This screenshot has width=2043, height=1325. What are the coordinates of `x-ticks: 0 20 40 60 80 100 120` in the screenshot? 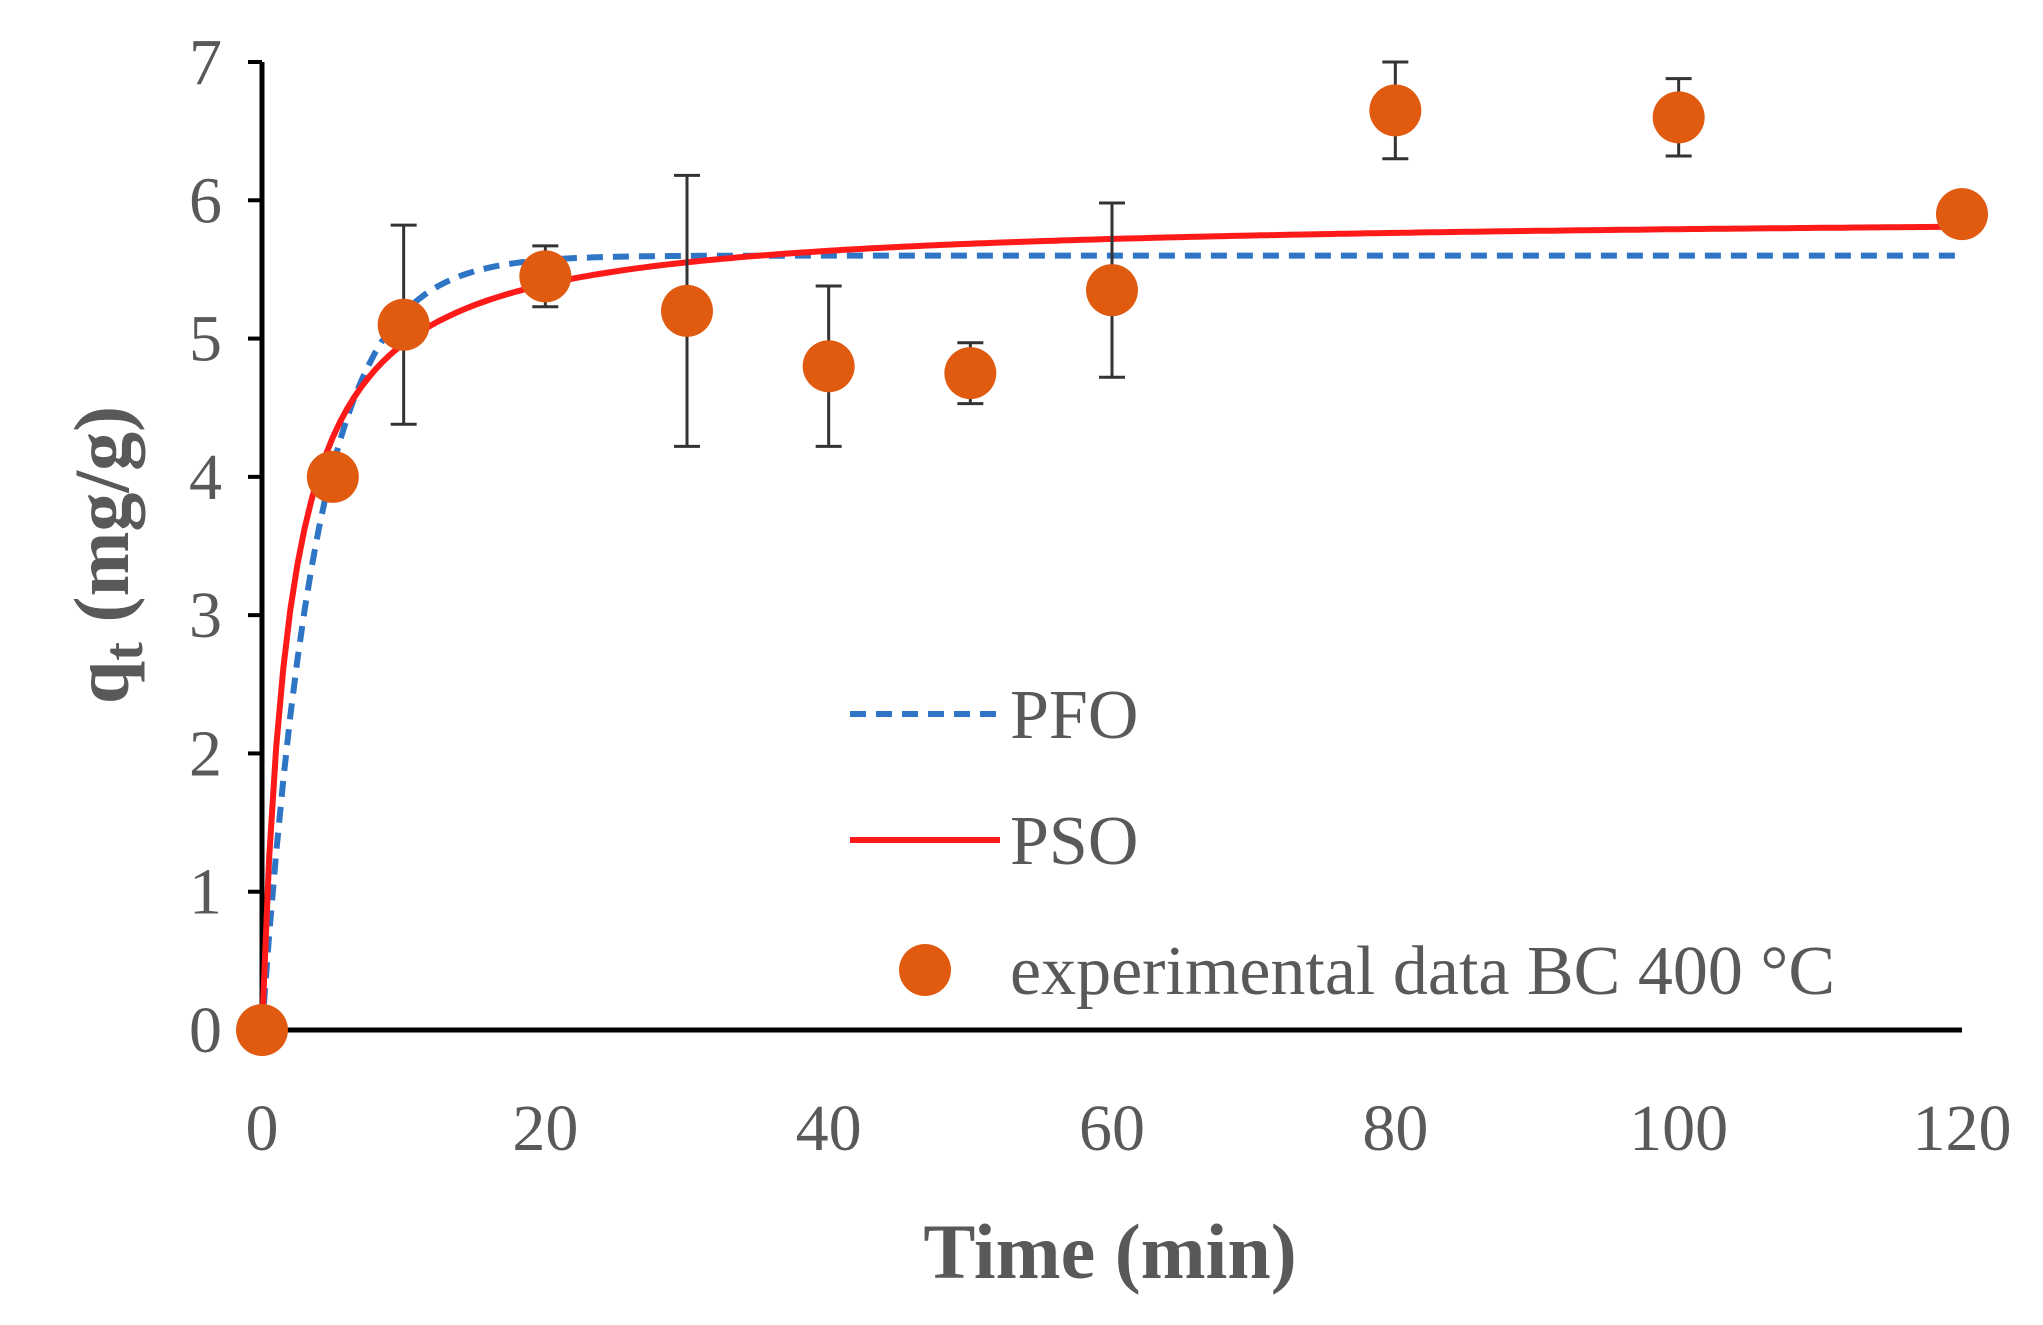 It's located at (1129, 1128).